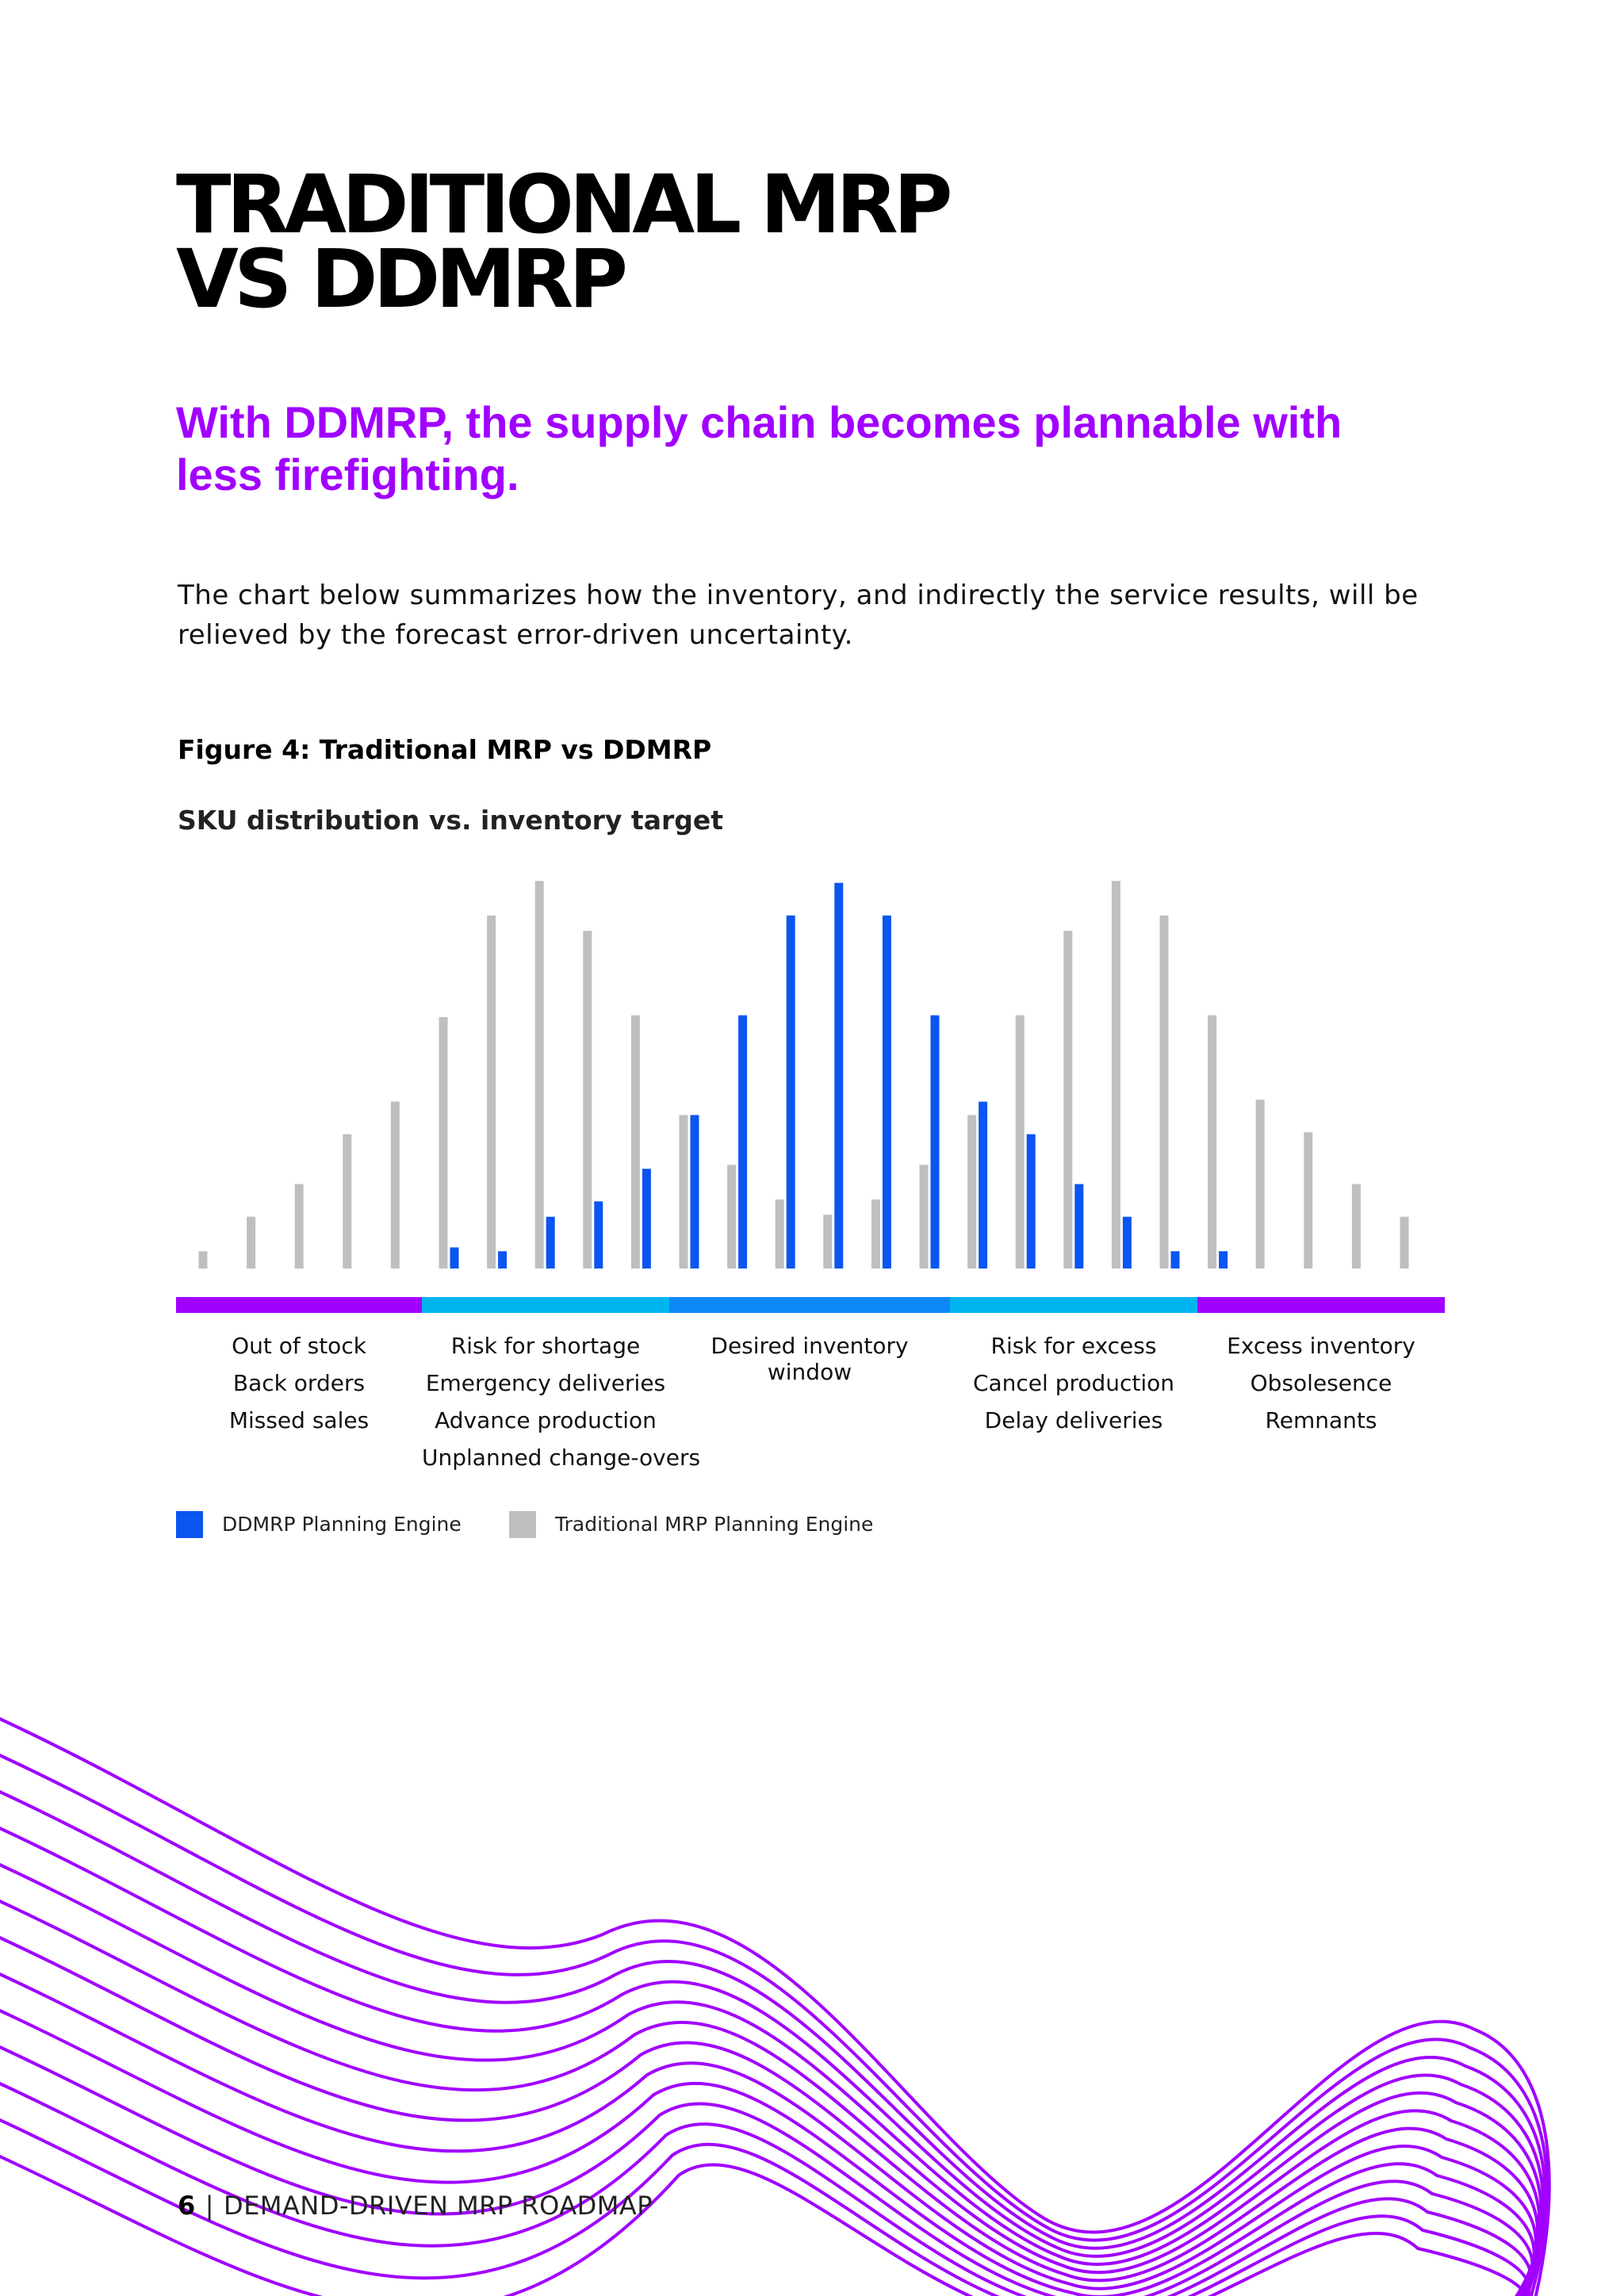 This screenshot has width=1624, height=2296. I want to click on zone-label-excess-inventory: Excess inventory Obsolesence Remnants, so click(1321, 1383).